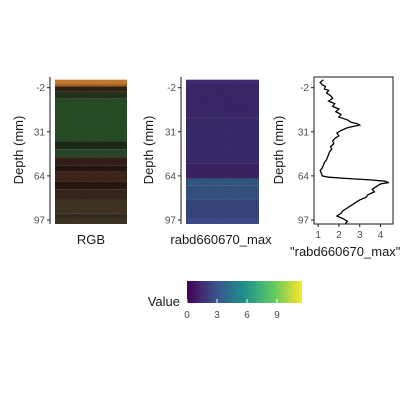  What do you see at coordinates (232, 310) in the screenshot?
I see `colorbar-ticks: 0 3 6 9` at bounding box center [232, 310].